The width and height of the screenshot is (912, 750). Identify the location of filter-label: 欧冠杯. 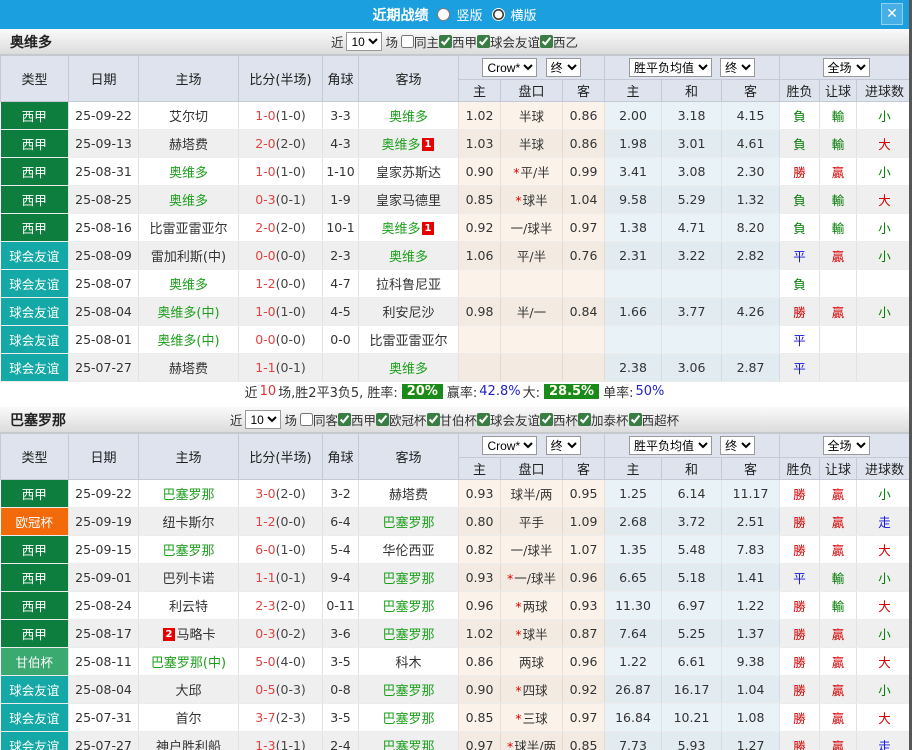
(407, 420).